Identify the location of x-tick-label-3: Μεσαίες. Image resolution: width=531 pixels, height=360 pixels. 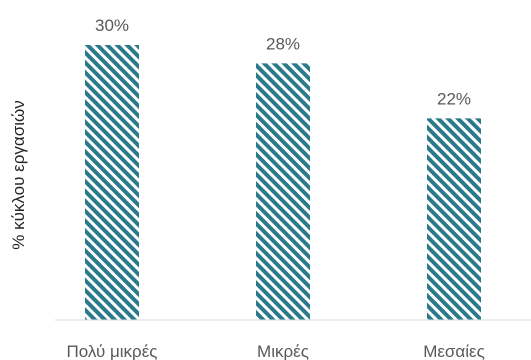
(454, 351).